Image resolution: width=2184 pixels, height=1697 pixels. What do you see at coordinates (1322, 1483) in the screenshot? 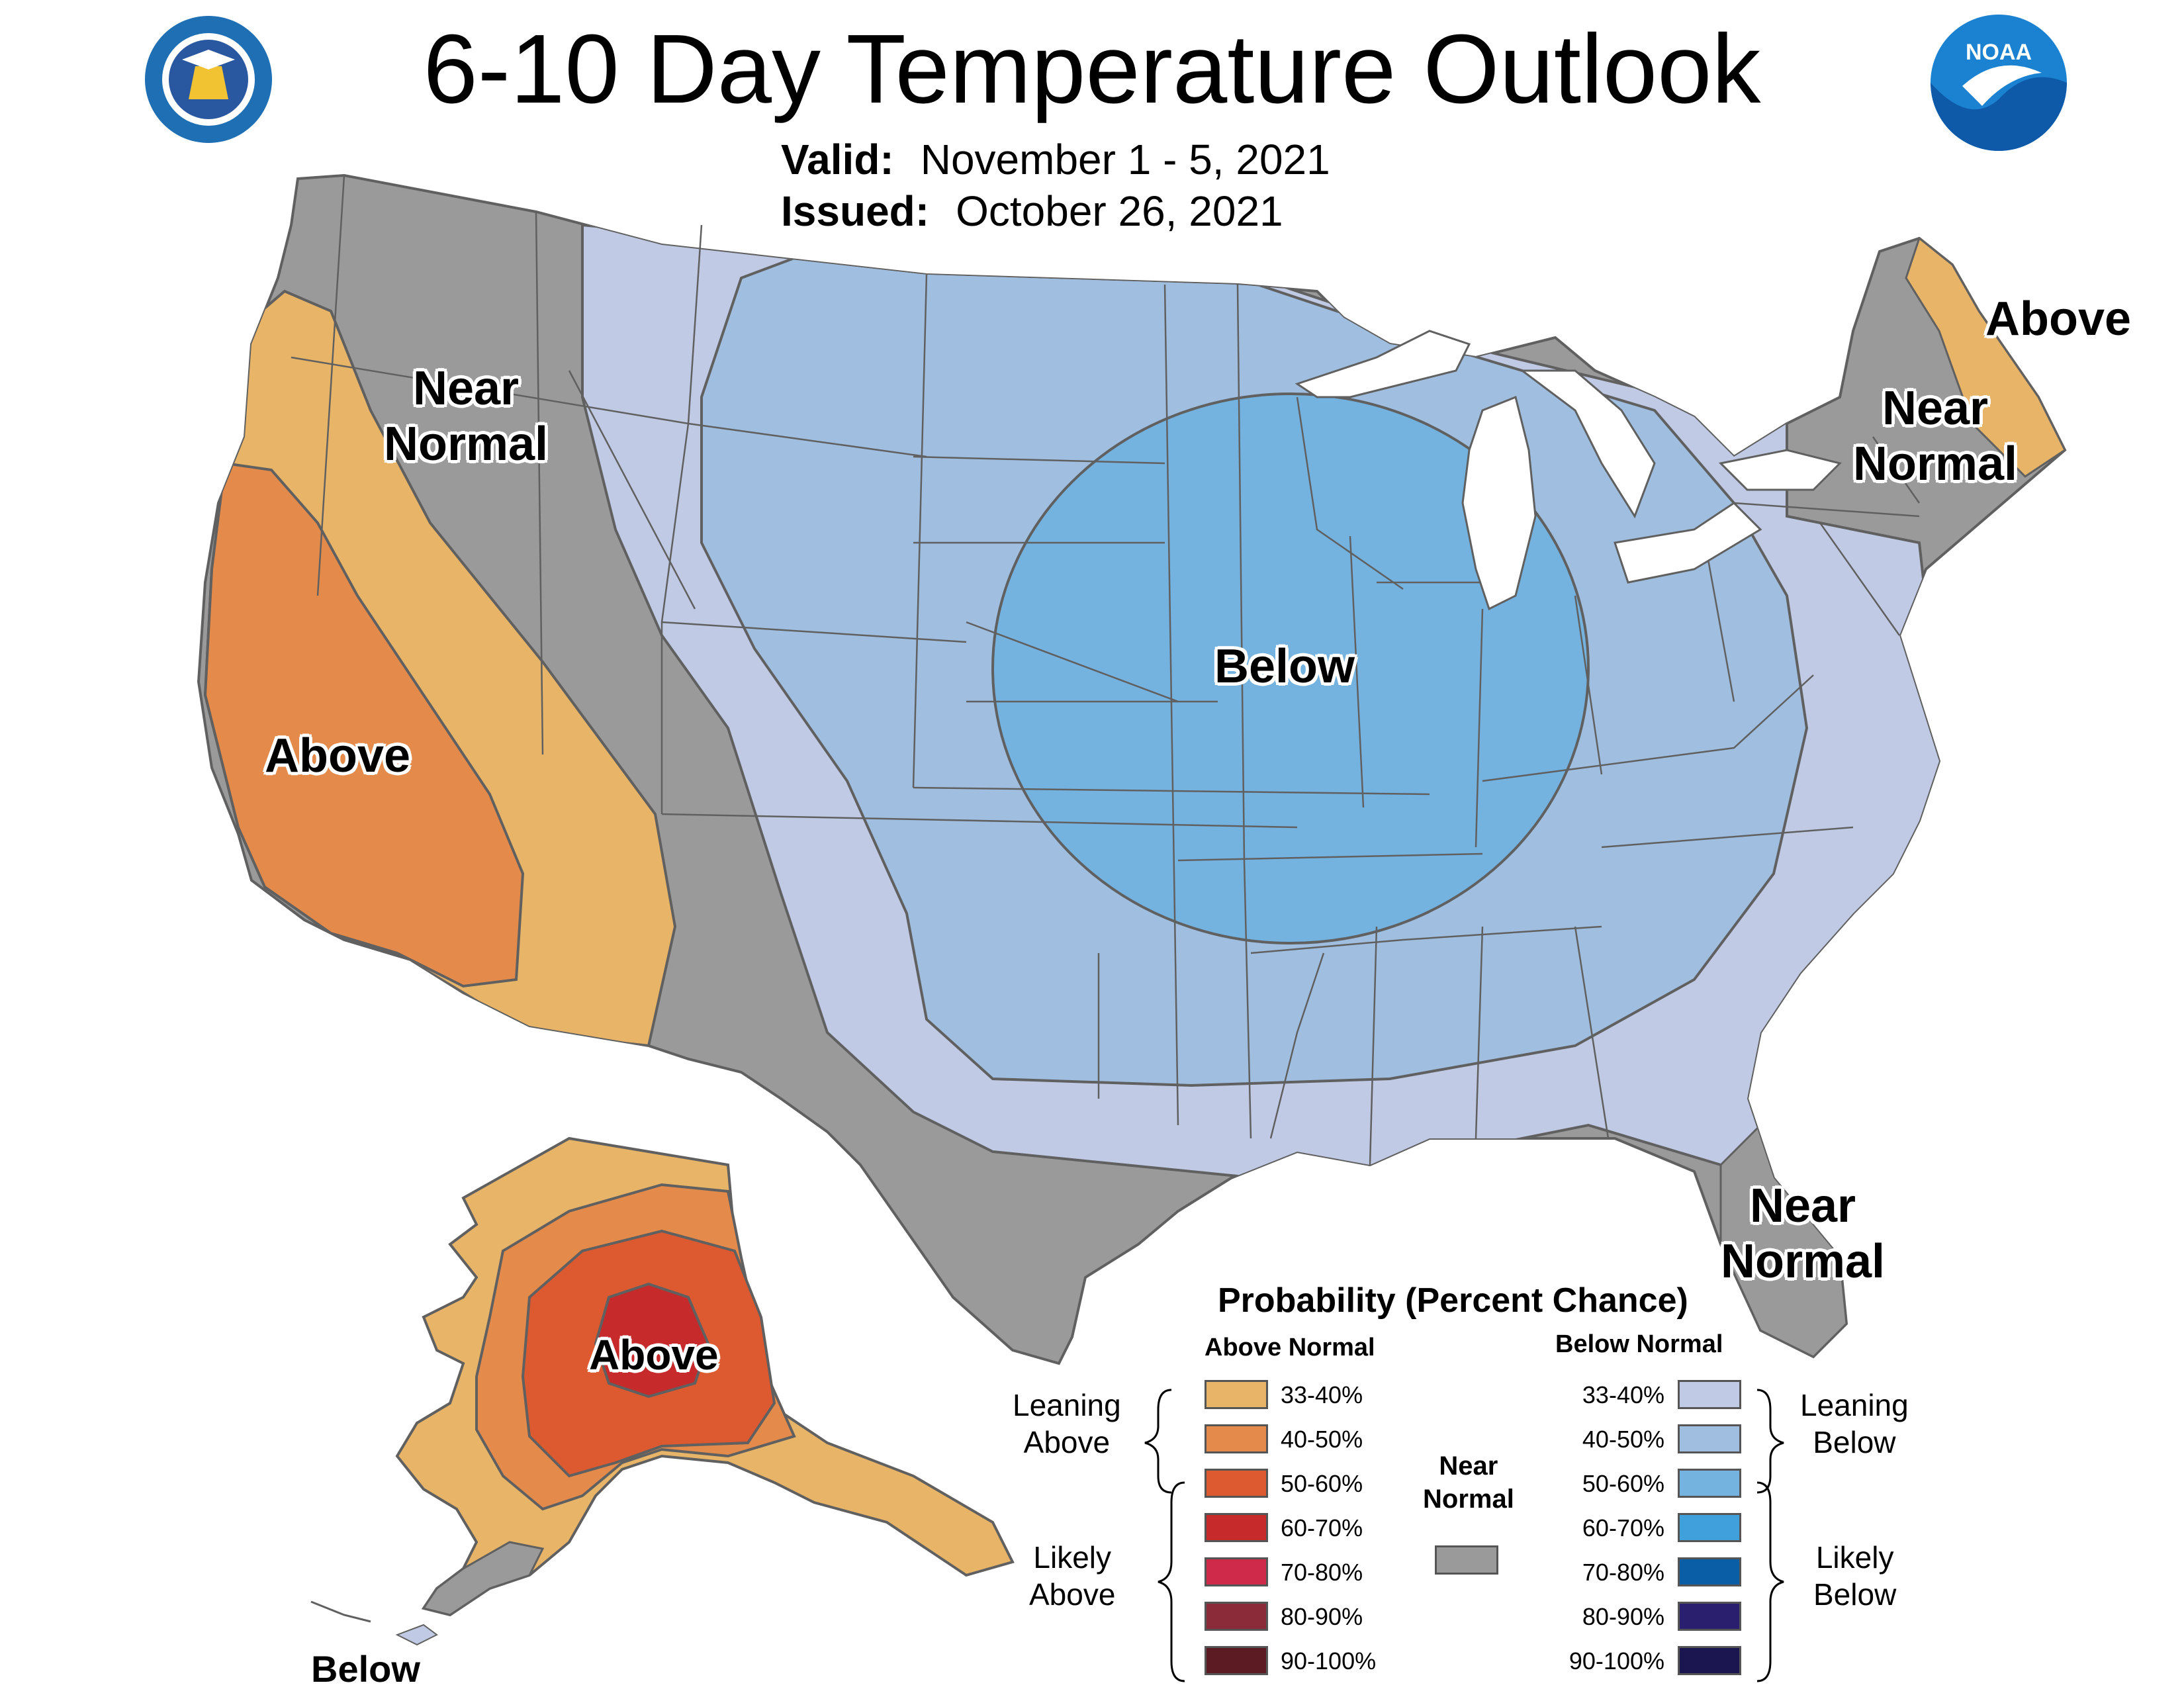
I see `above-label-2: 50-60%` at bounding box center [1322, 1483].